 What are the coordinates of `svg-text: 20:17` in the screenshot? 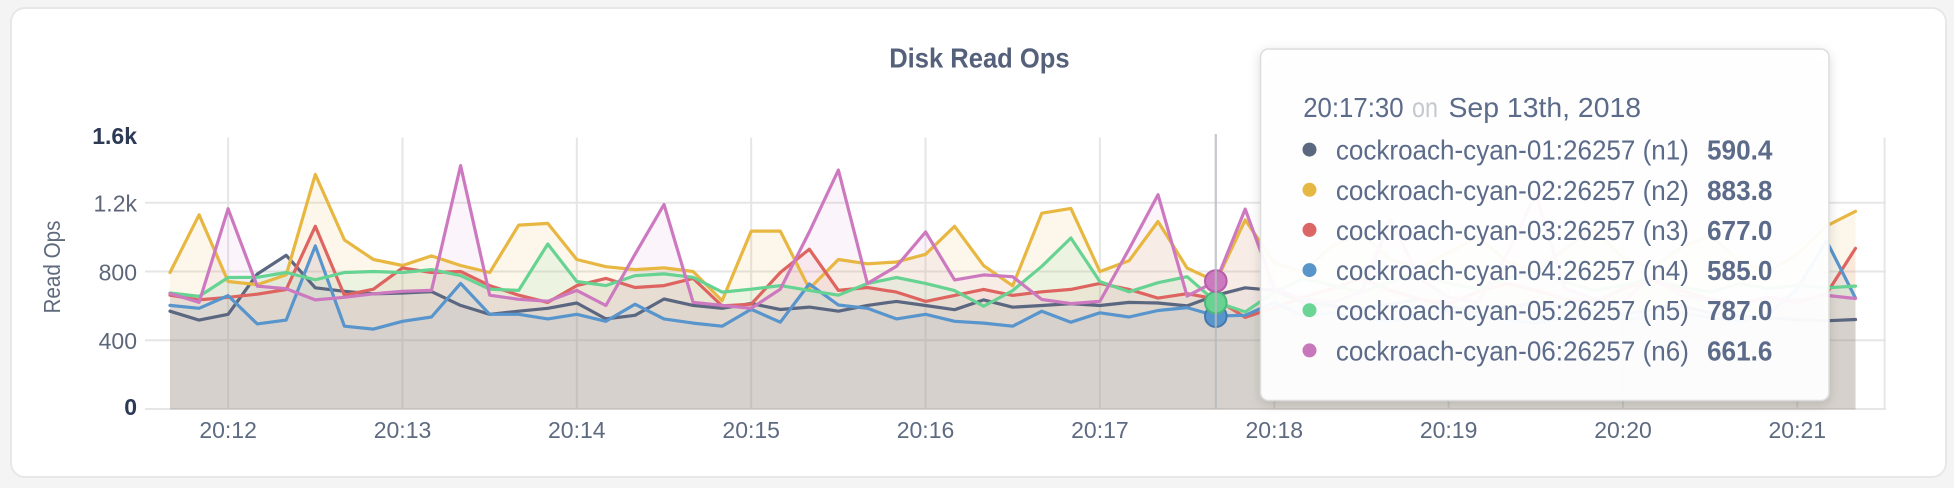 It's located at (1100, 430).